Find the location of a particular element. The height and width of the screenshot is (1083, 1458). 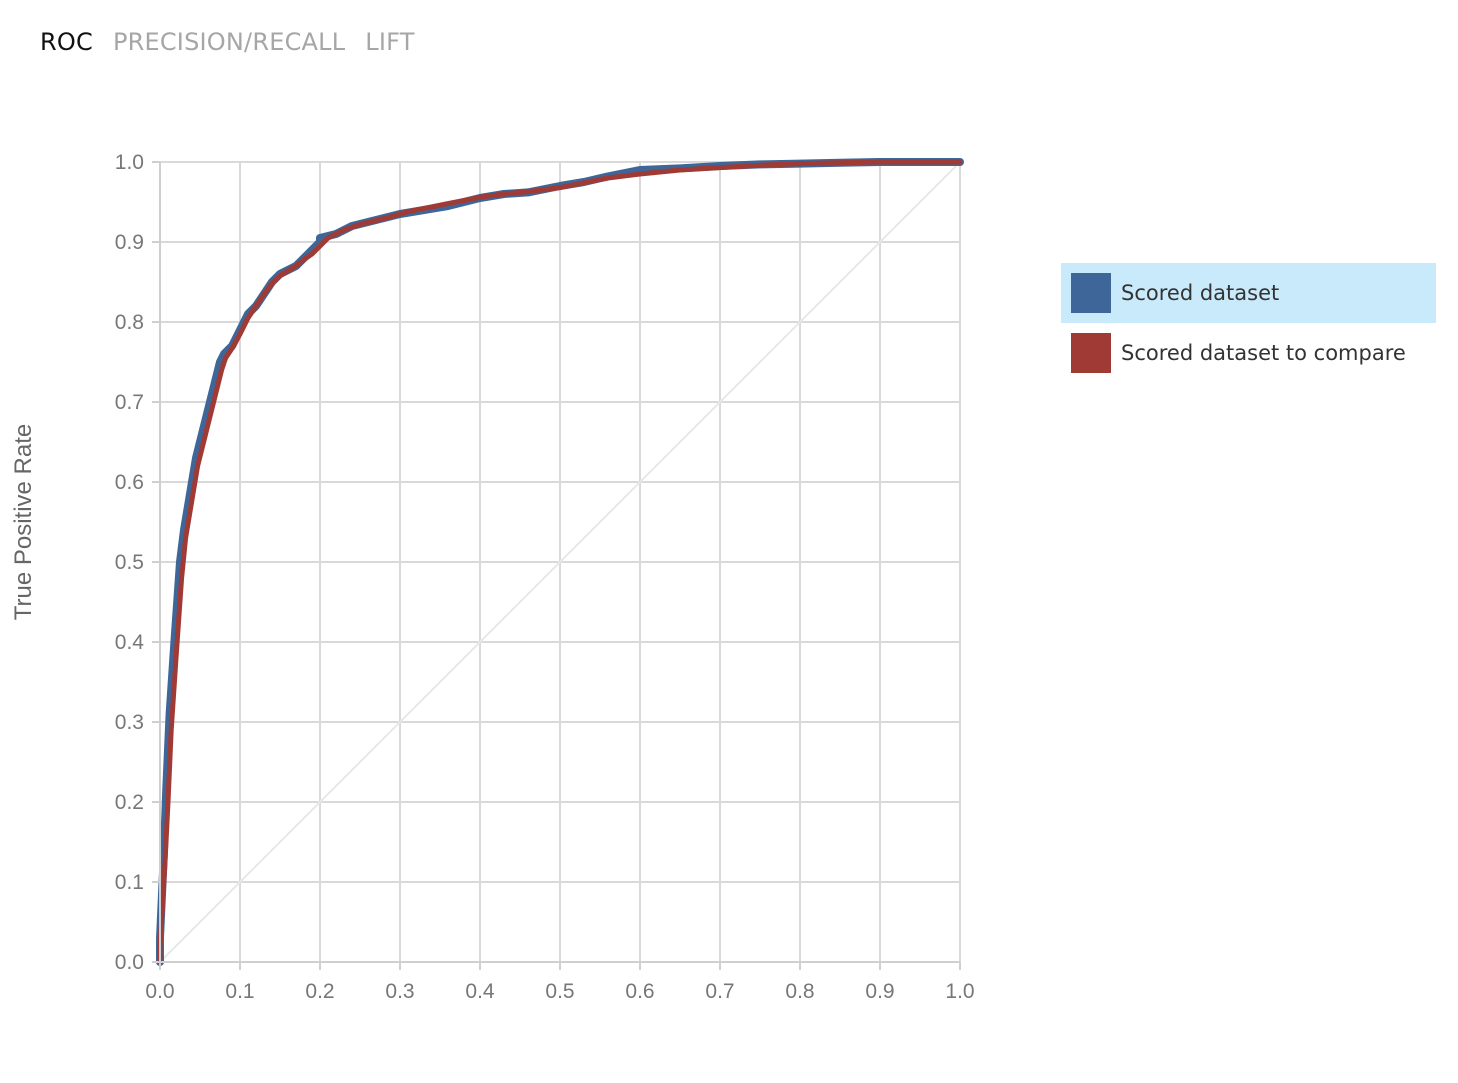

y-tick-label: 0.7 is located at coordinates (129, 402).